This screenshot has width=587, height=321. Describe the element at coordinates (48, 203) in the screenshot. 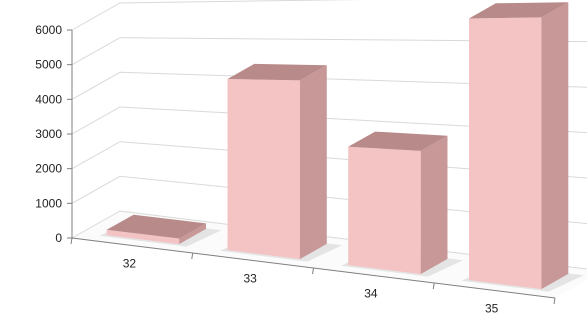

I see `y-tick-label: 1000` at that location.